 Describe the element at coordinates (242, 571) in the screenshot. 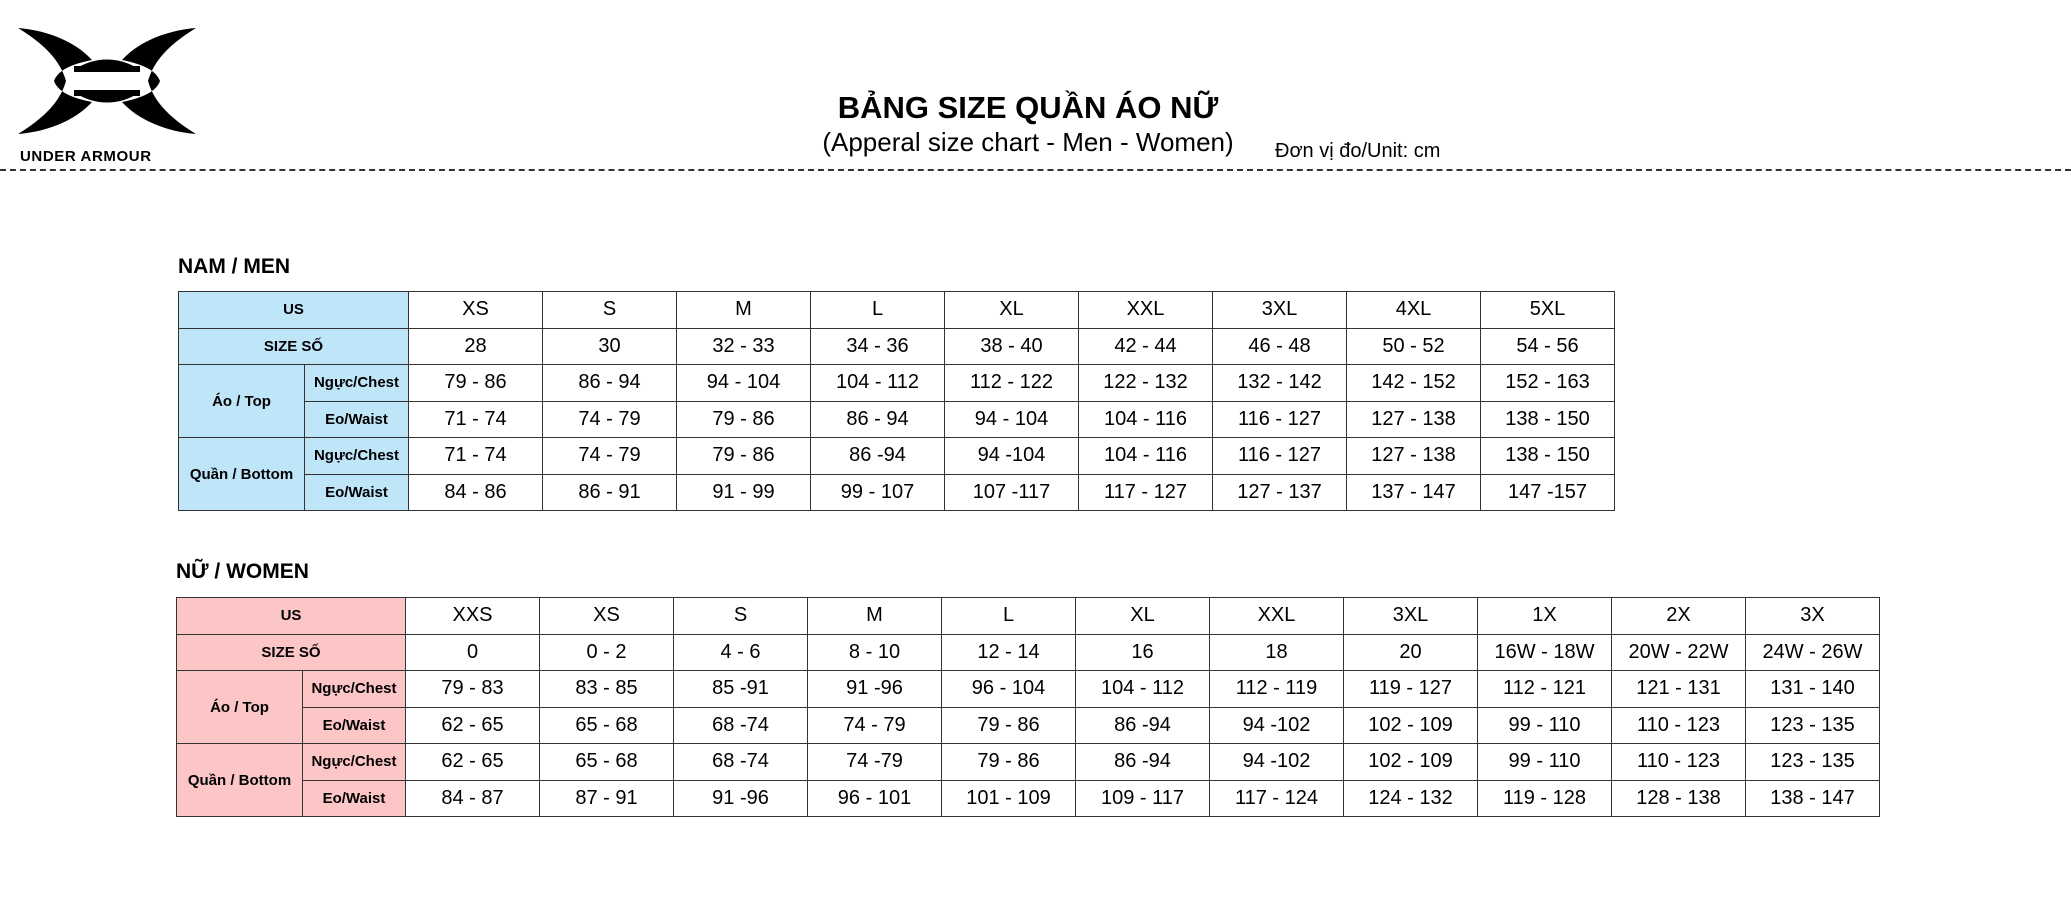

I see `women-section-title: NỮ / WOMEN` at that location.